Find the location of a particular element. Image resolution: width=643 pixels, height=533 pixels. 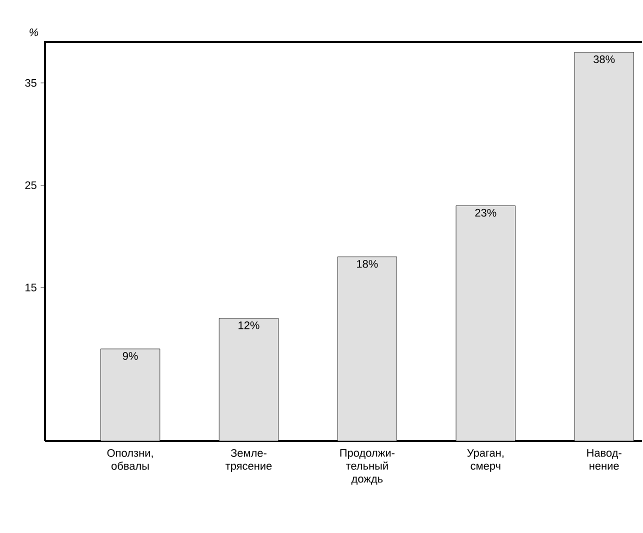

x-tick-label: Продолжи- тельный дождь is located at coordinates (367, 467).